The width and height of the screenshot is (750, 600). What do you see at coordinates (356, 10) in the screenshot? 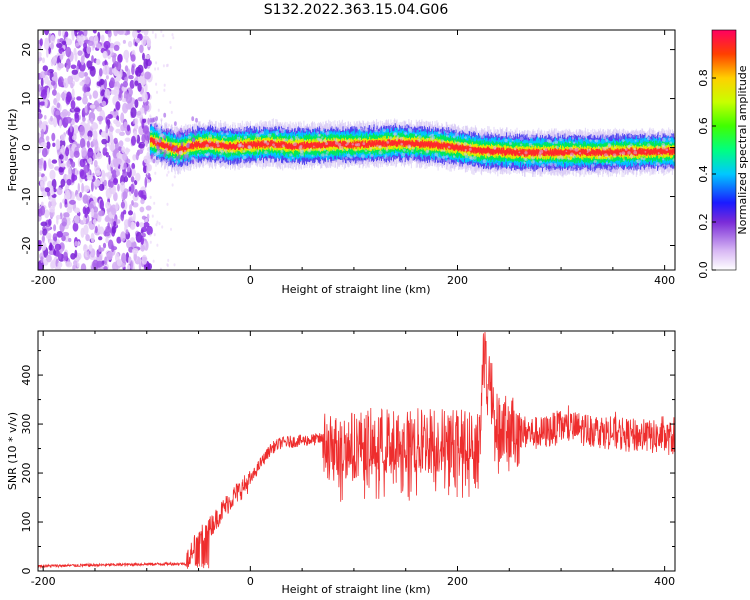
I see `figure-title: S132.2022.363.15.04.G06` at bounding box center [356, 10].